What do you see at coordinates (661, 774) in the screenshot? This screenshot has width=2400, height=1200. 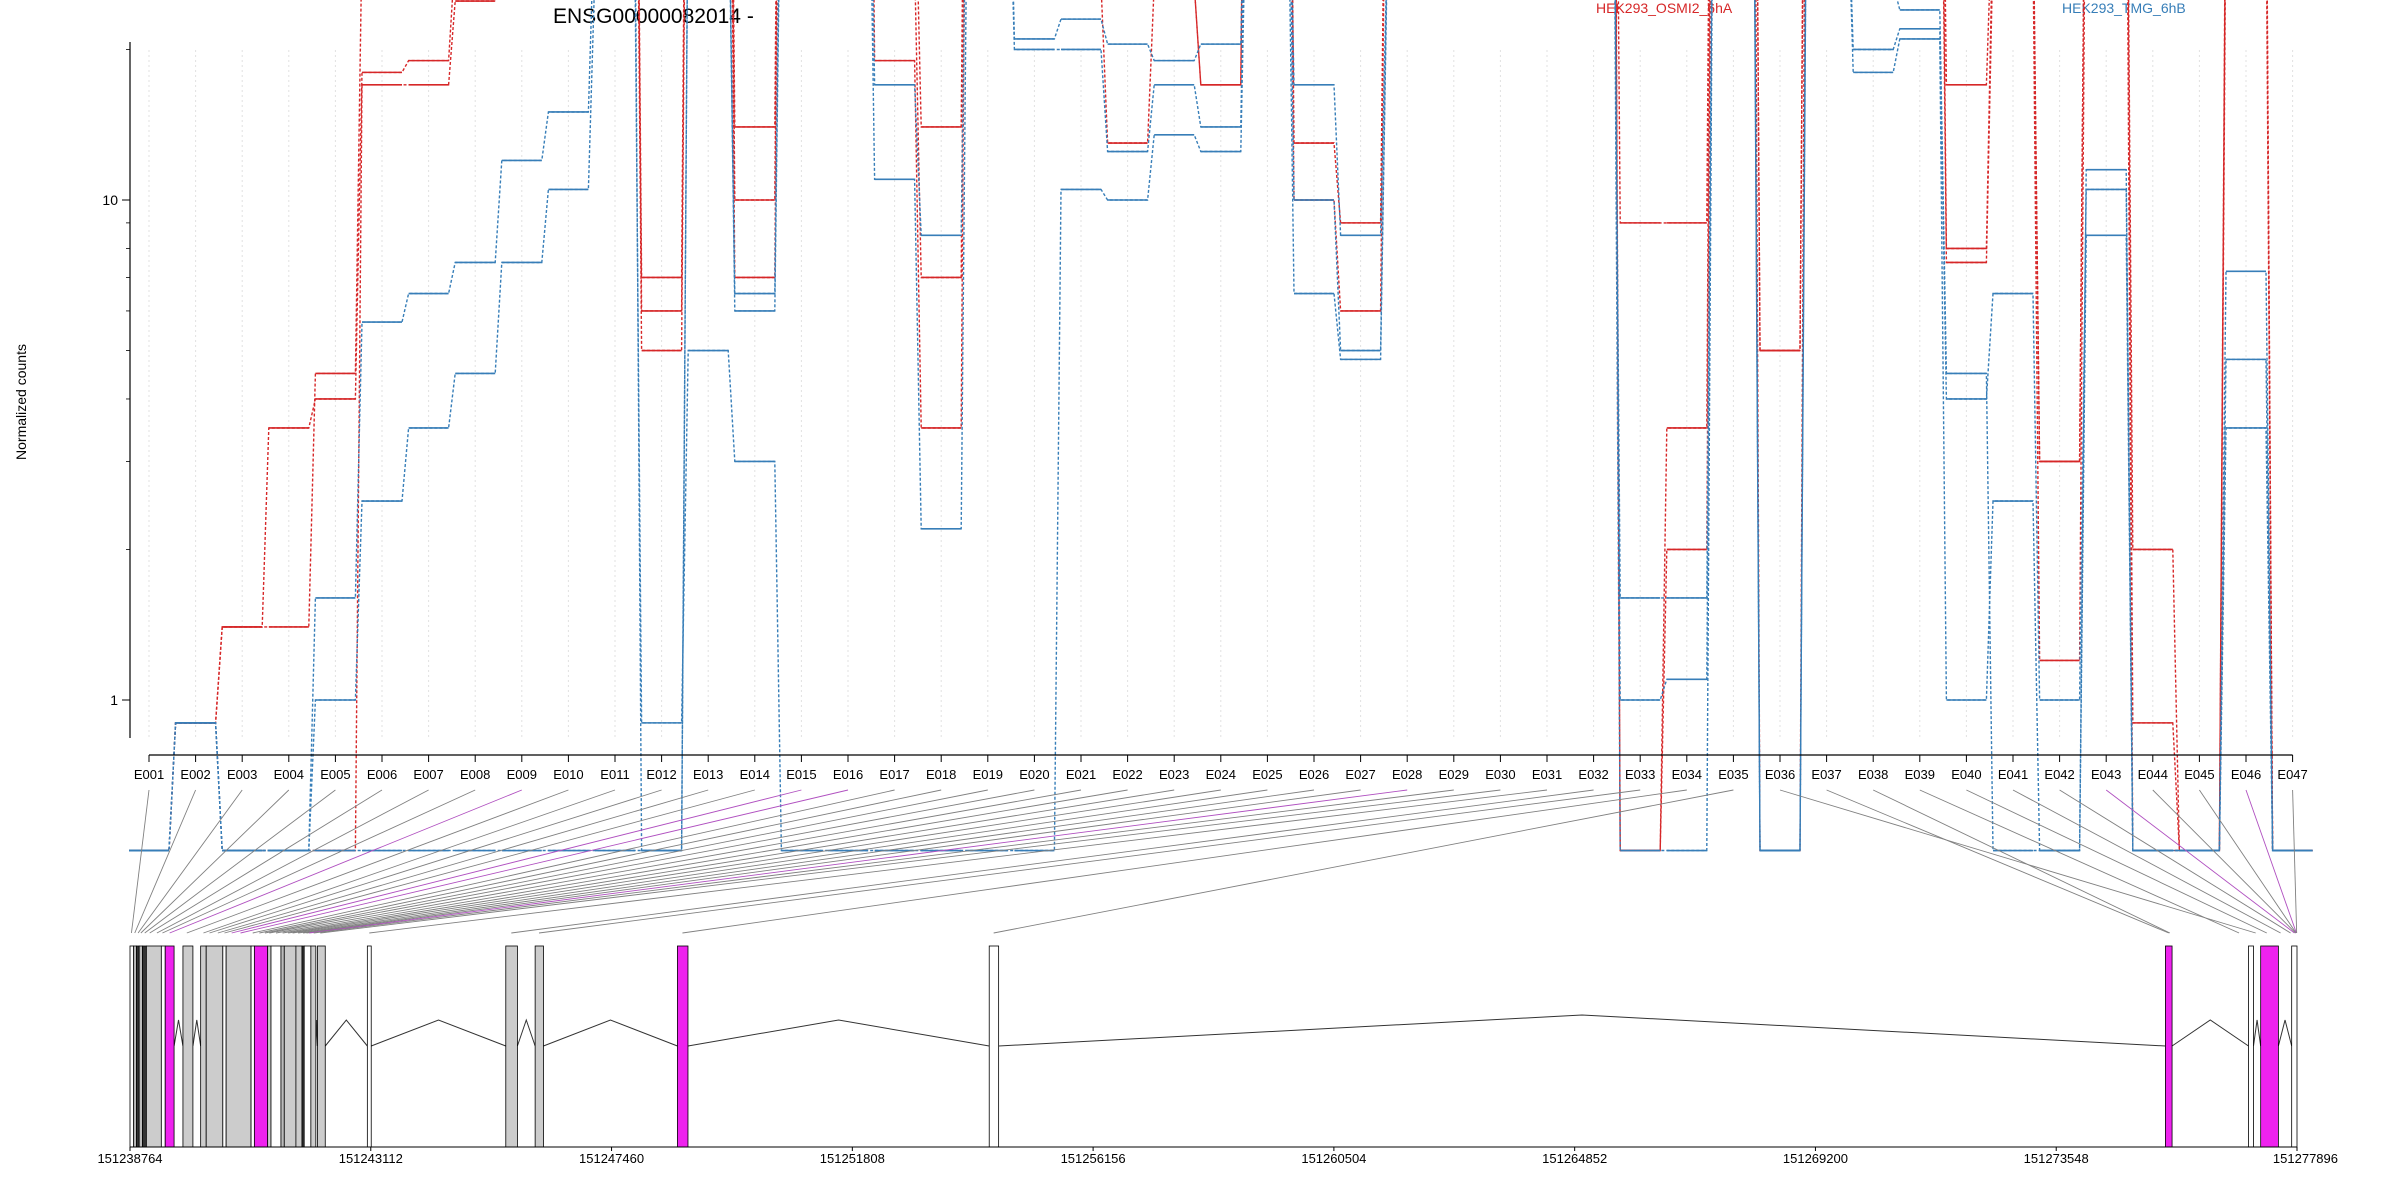 I see `x-tick-label: E012` at bounding box center [661, 774].